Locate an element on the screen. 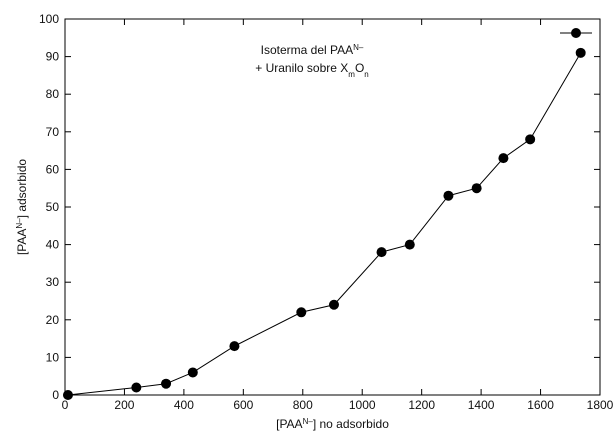 This screenshot has height=436, width=616. annotation: Isoterma del PAAN– is located at coordinates (312, 50).